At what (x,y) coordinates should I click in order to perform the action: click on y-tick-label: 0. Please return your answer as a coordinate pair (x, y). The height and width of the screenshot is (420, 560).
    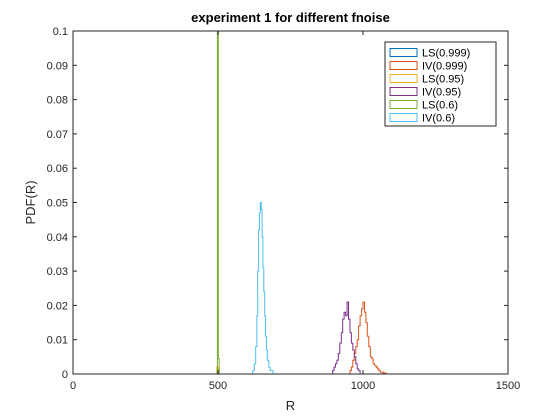
    Looking at the image, I should click on (65, 375).